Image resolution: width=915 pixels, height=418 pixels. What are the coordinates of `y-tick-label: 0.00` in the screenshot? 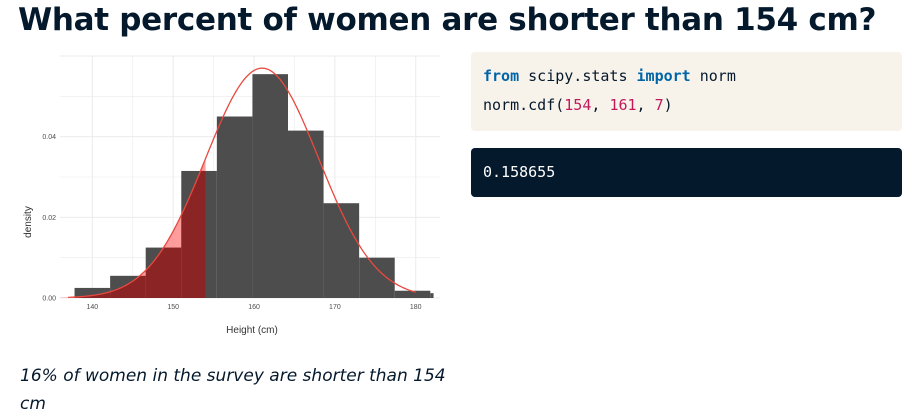 It's located at (49, 299).